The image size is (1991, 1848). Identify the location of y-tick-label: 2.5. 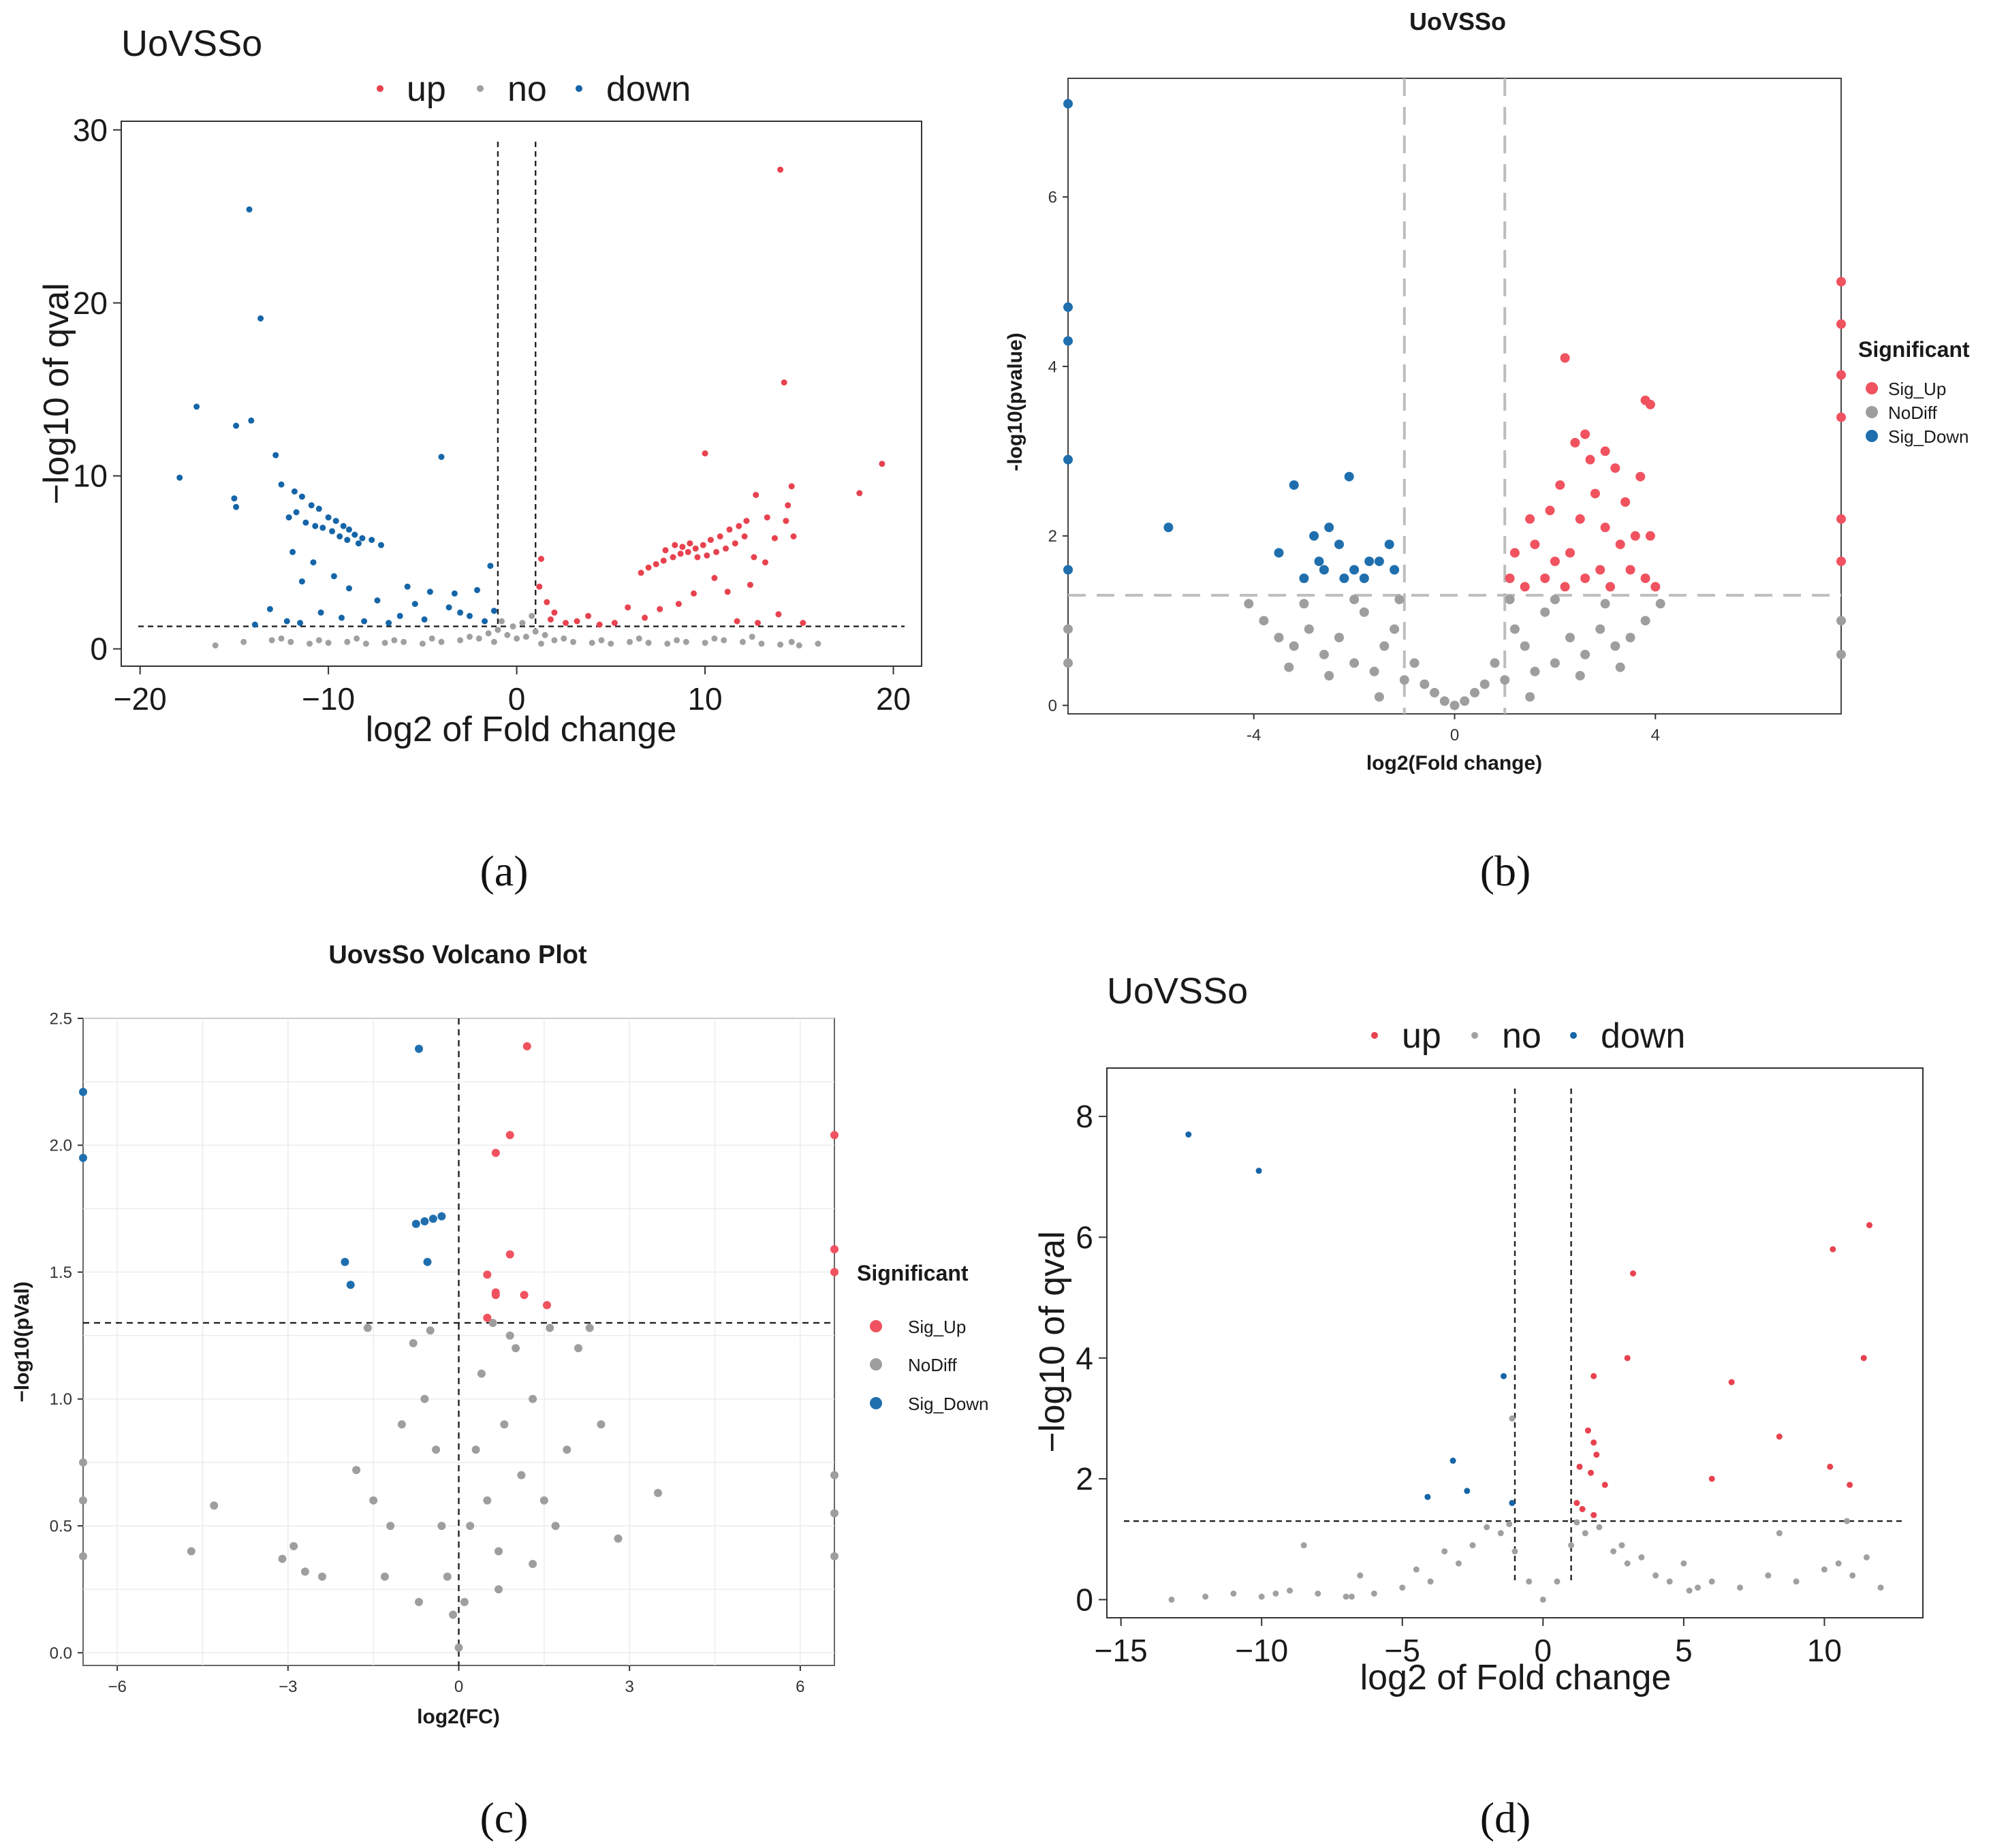
(61, 1018).